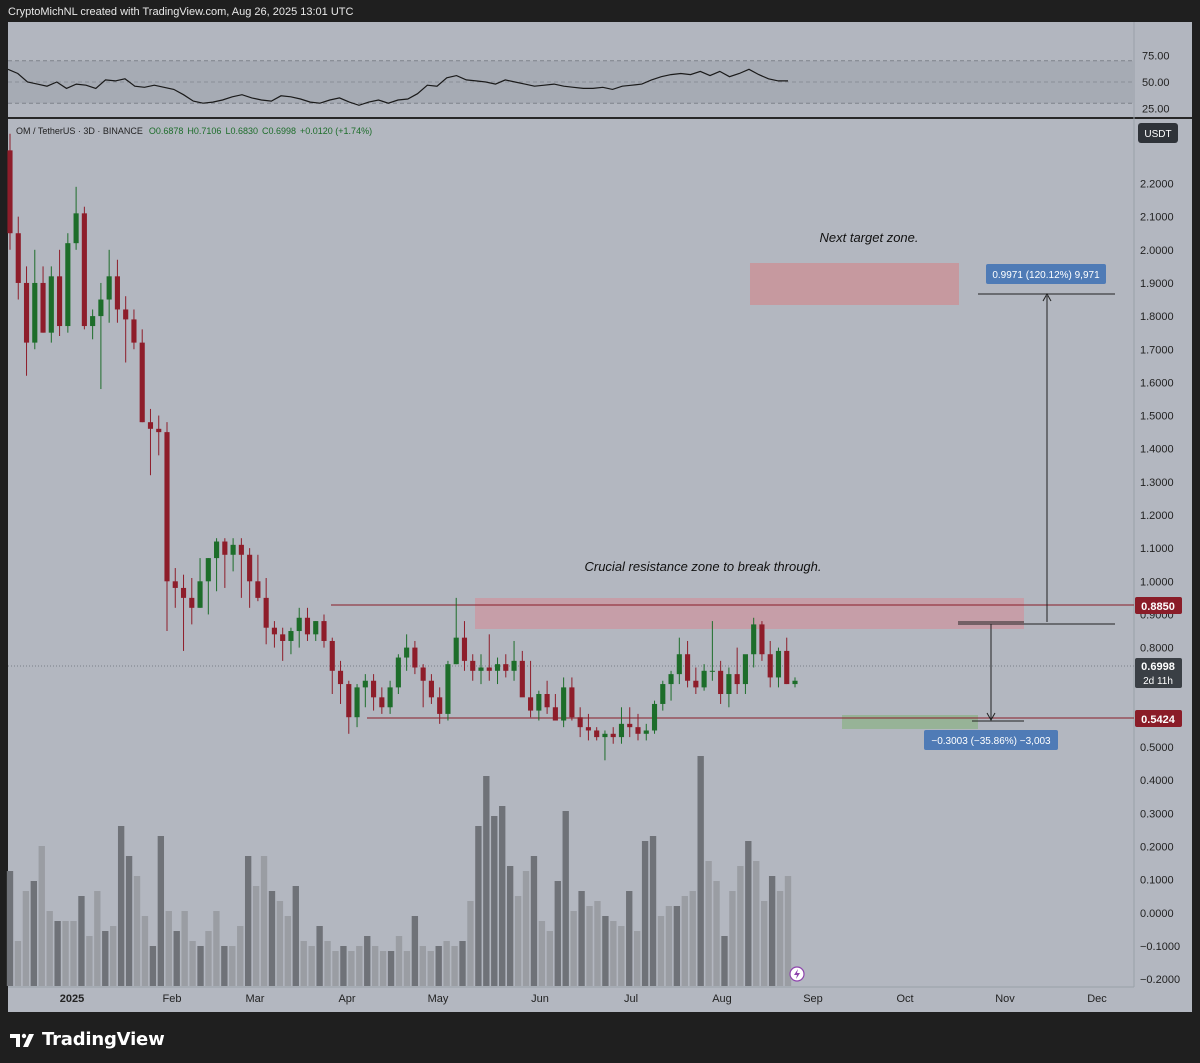 The height and width of the screenshot is (1063, 1200). I want to click on rsi-tick-label: 75.00, so click(1156, 57).